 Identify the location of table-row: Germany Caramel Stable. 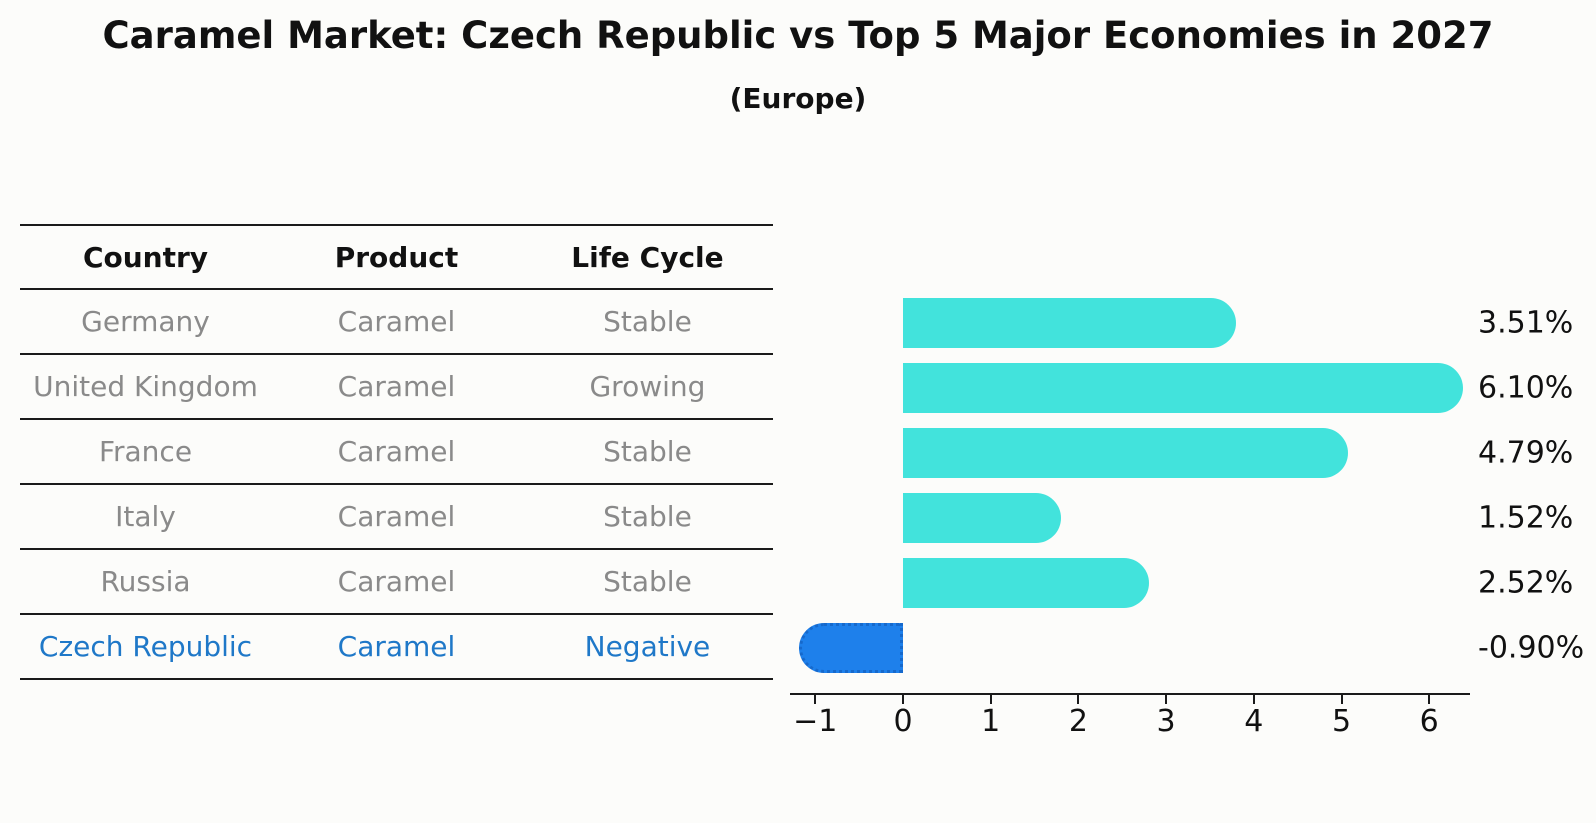
(396, 322).